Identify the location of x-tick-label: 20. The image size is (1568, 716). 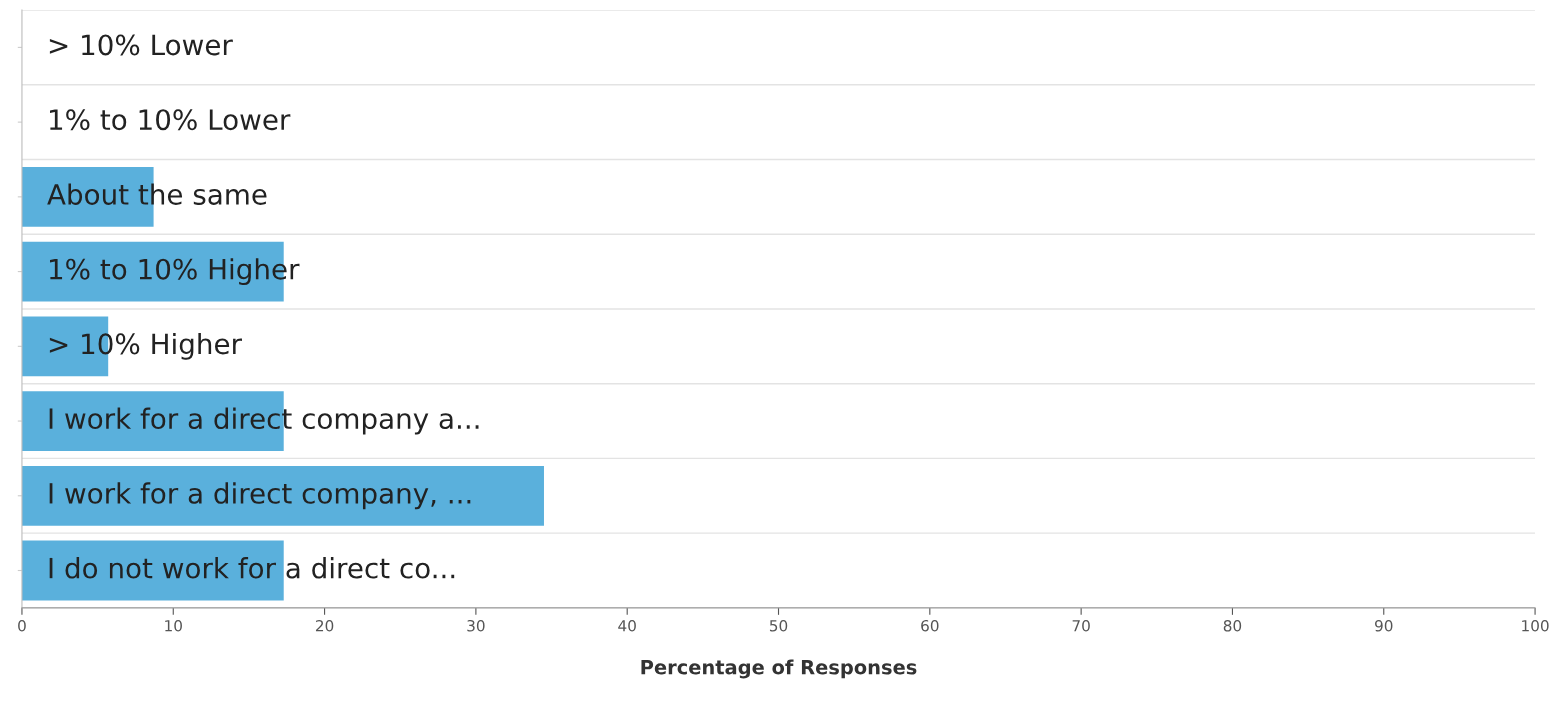
(324, 625).